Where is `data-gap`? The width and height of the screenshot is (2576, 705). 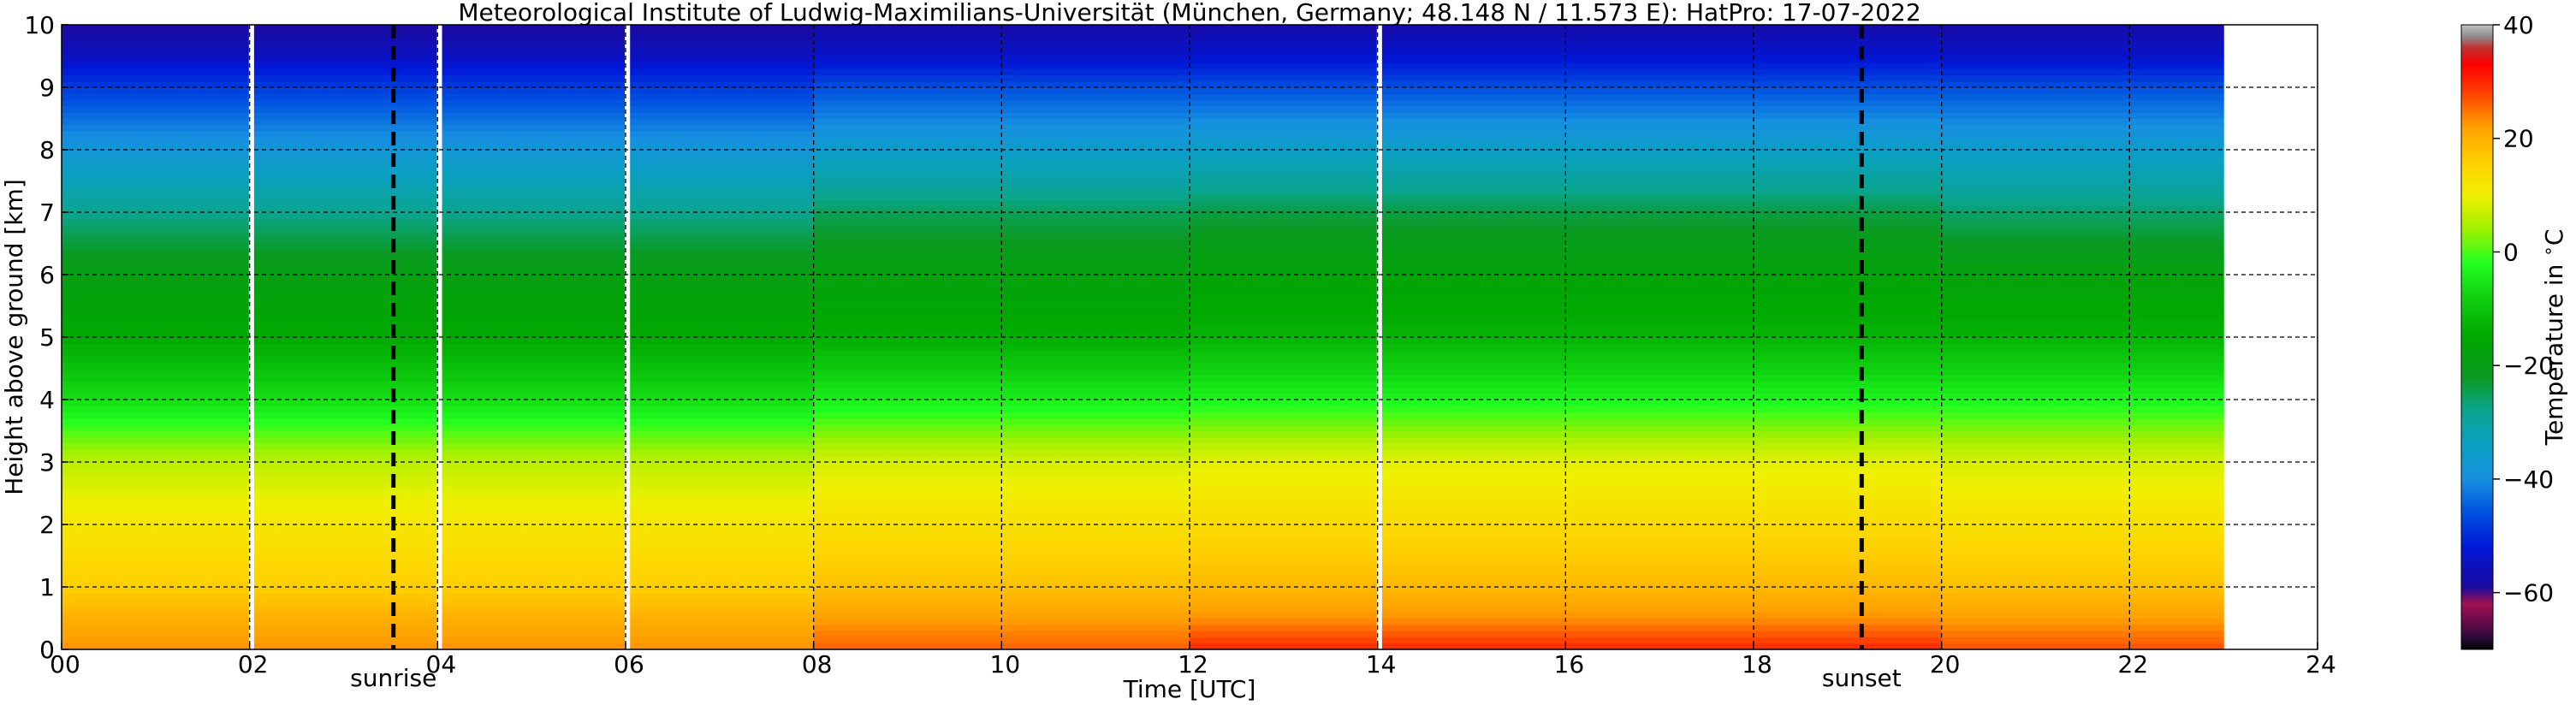
data-gap is located at coordinates (251, 337).